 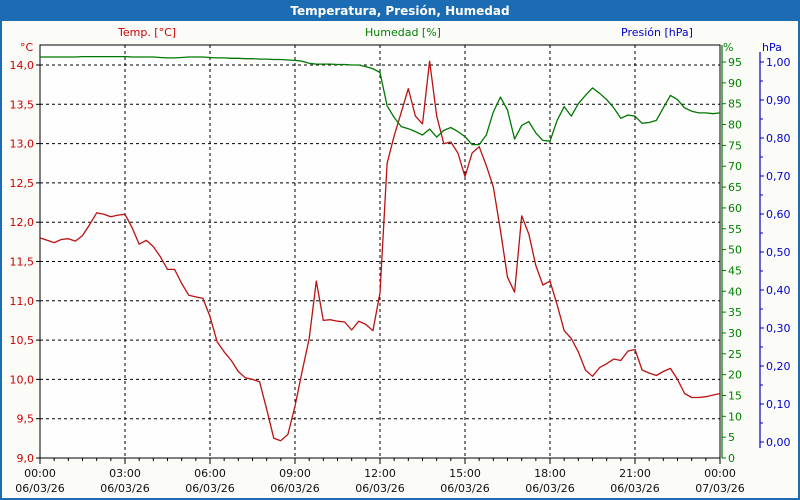 What do you see at coordinates (22, 340) in the screenshot?
I see `temp-tick-label: 10,5` at bounding box center [22, 340].